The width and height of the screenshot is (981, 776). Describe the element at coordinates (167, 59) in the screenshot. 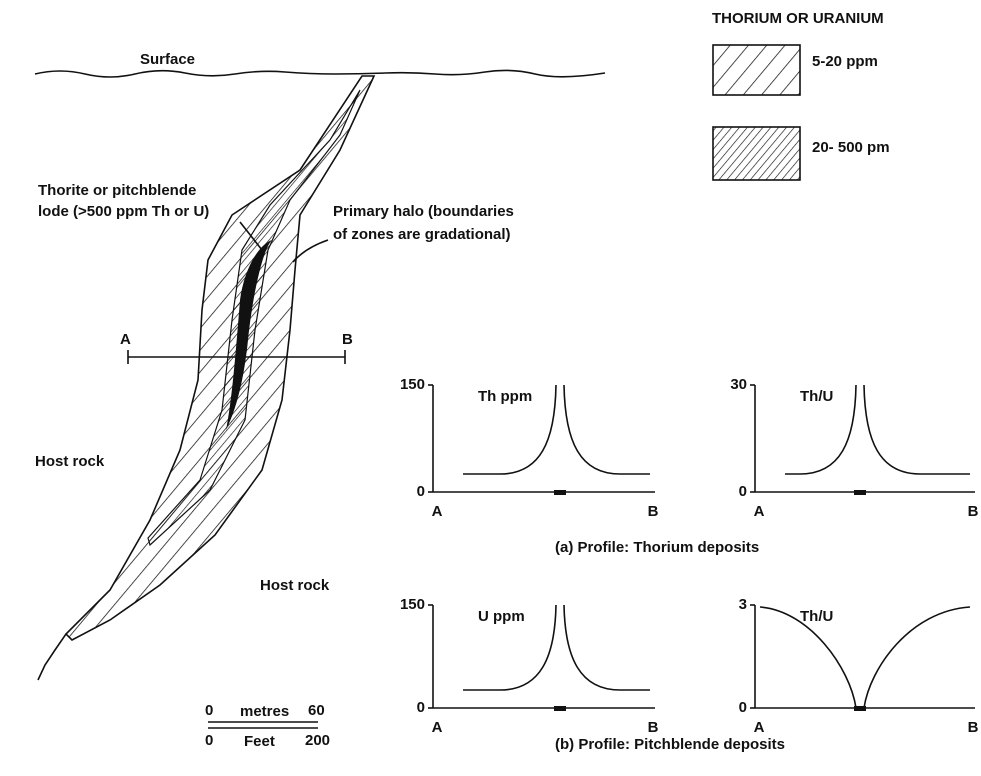

I see `surface-label: Surface` at that location.